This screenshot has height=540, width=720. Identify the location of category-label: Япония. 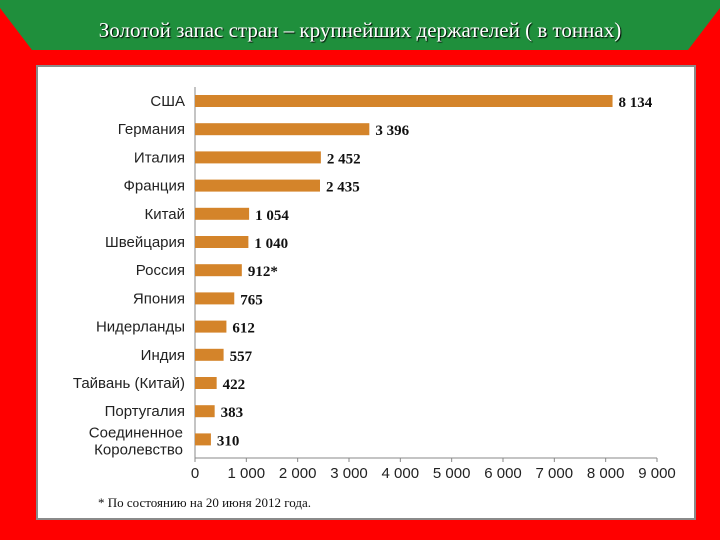
(159, 298).